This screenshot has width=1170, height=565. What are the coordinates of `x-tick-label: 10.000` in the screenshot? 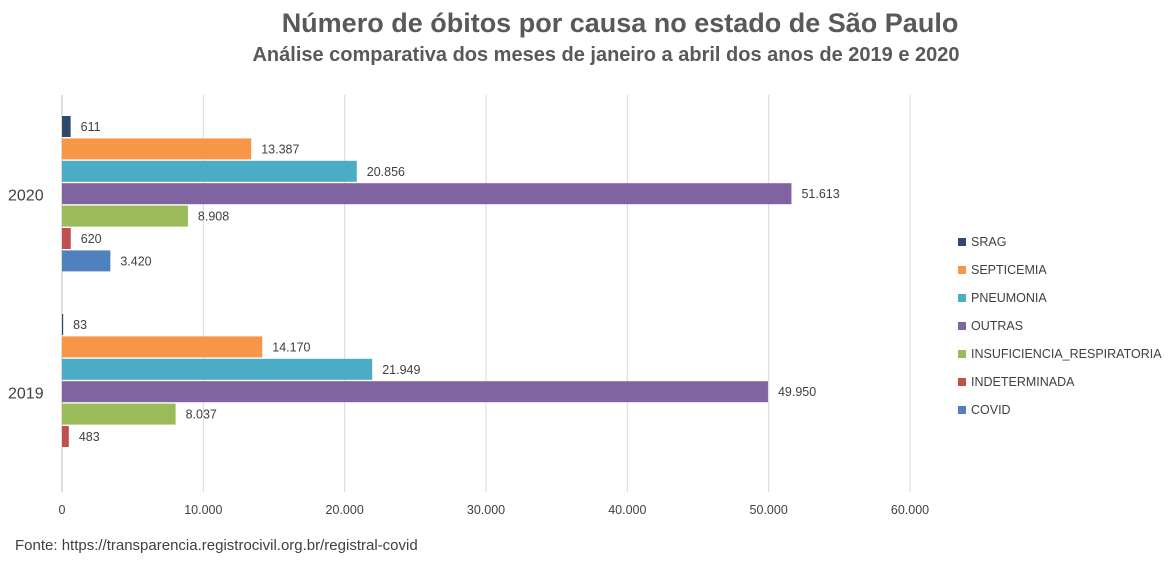 It's located at (203, 510).